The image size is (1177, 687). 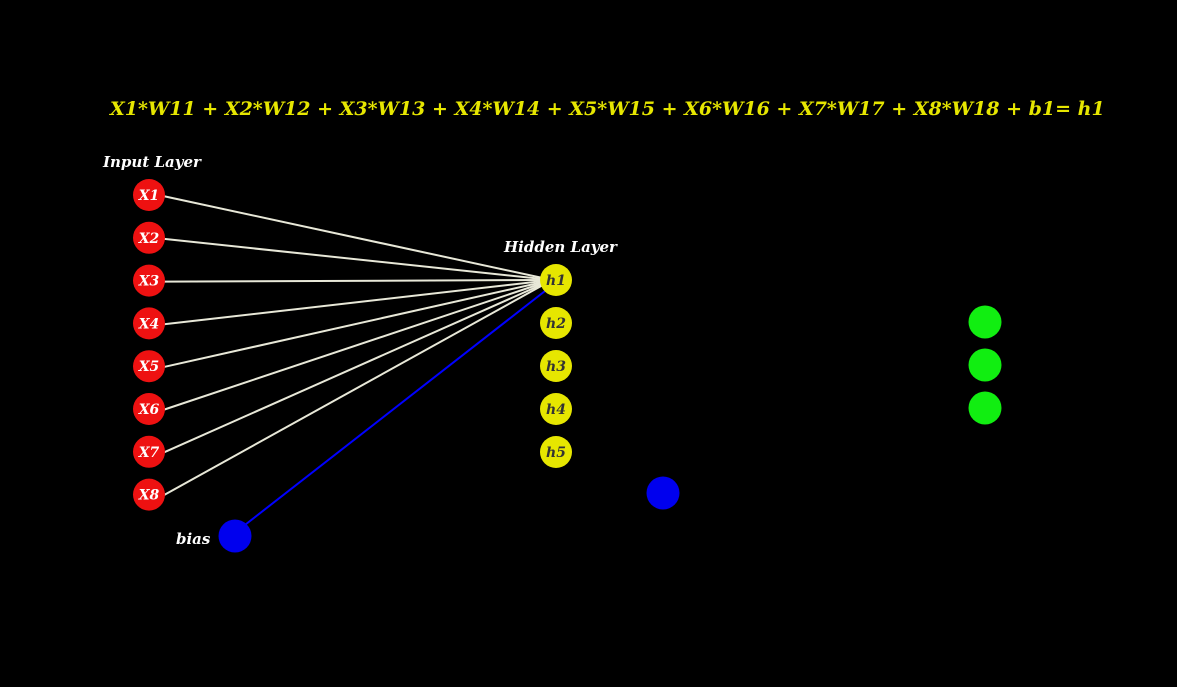 I want to click on input-node-label-x2: X2, so click(x=149, y=239).